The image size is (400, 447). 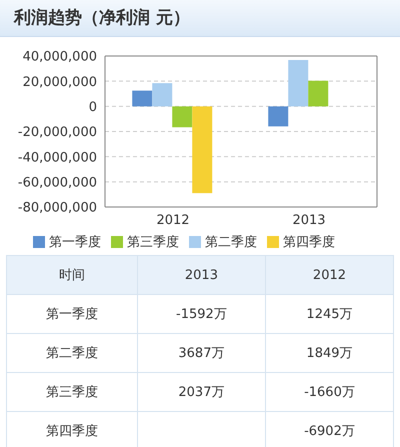 I want to click on text: -1592万, so click(x=201, y=314).